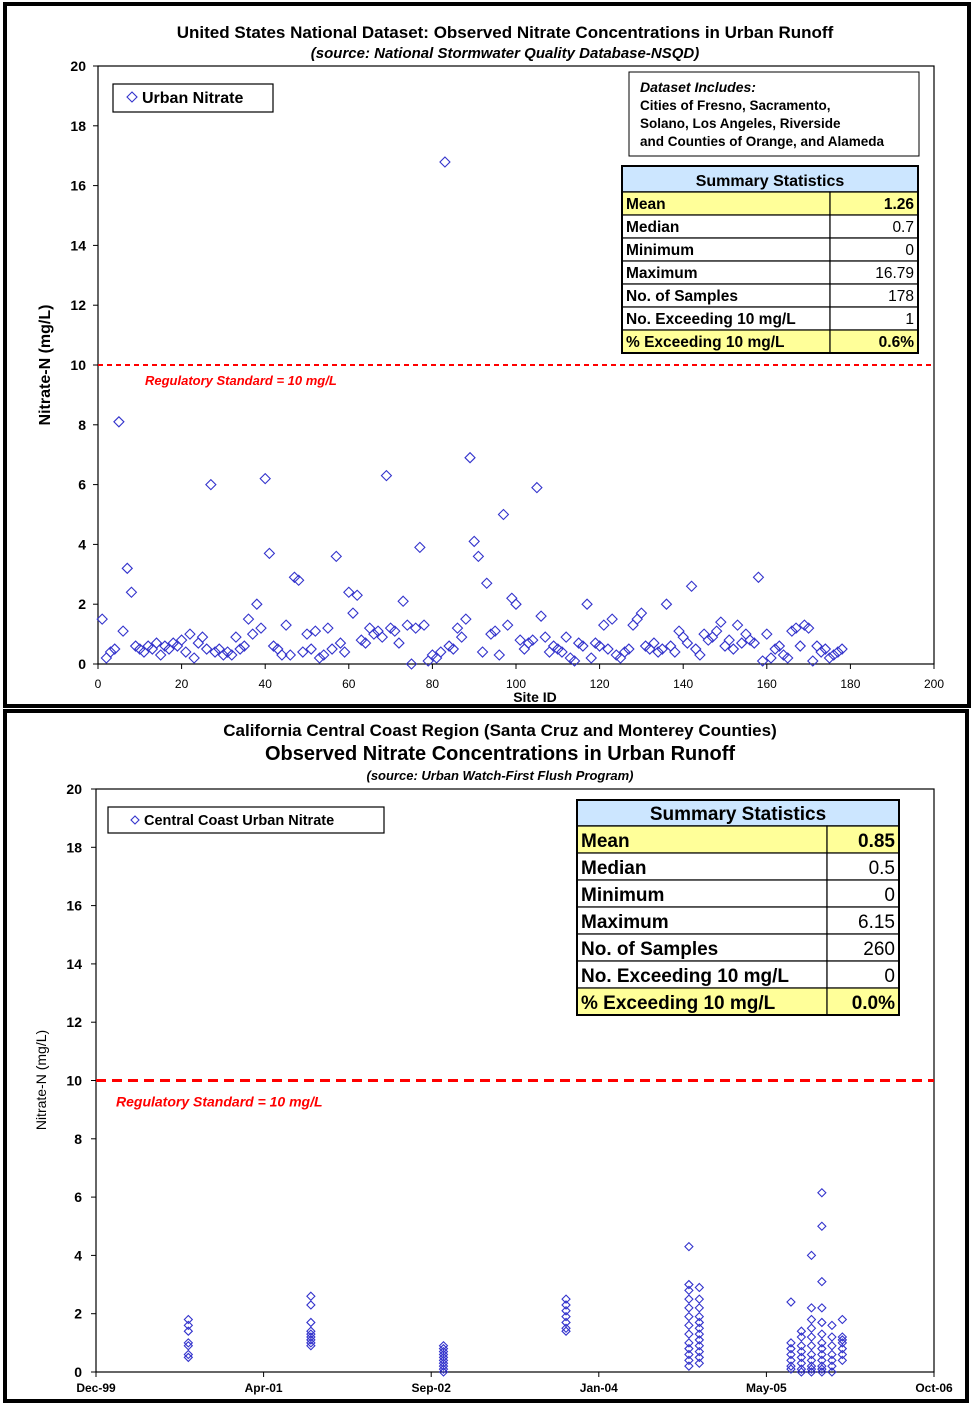  I want to click on stat-label: Mean, so click(605, 841).